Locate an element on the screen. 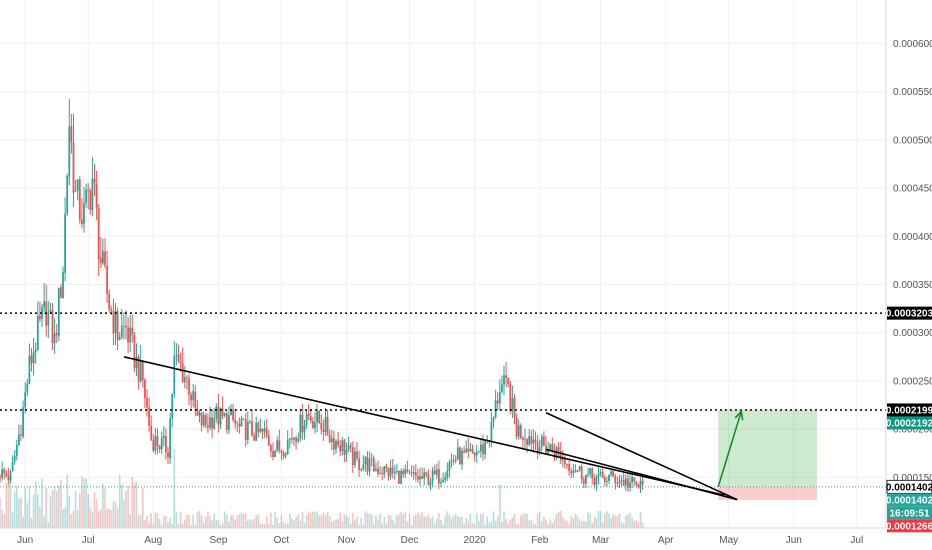  time-tick-label: Jul is located at coordinates (88, 540).